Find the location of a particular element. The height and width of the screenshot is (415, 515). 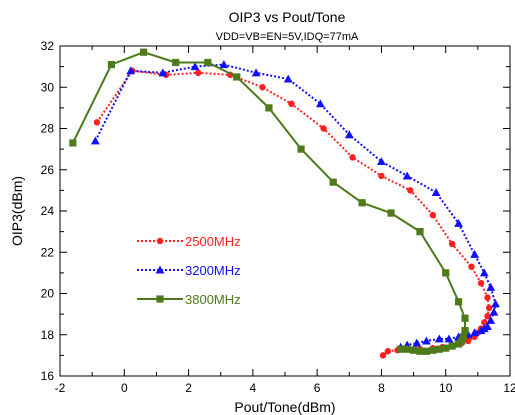

x-tick-label: 0 is located at coordinates (124, 388).